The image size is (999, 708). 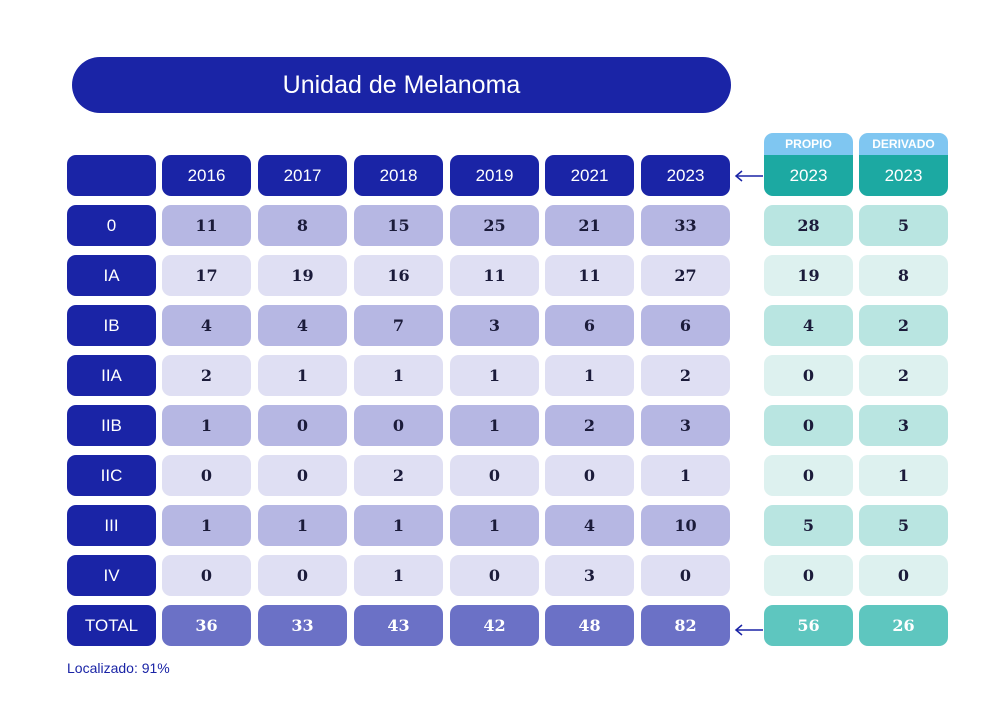 I want to click on row-label-iv: IV, so click(x=111, y=575).